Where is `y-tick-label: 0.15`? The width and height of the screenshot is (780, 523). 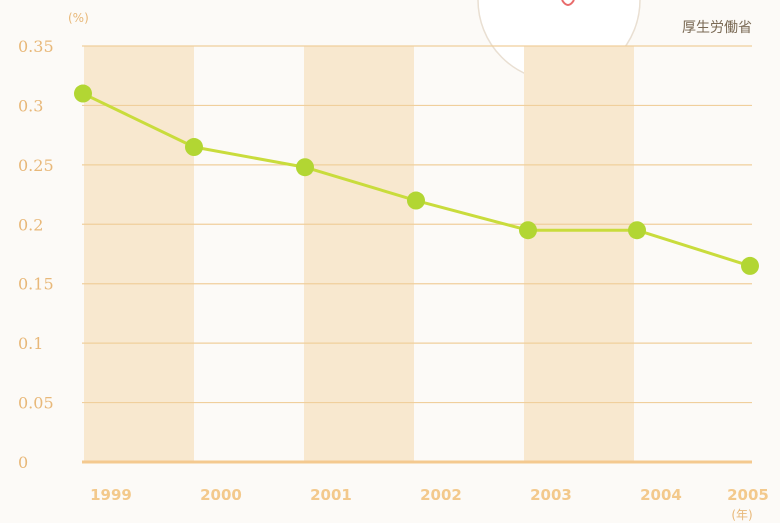
y-tick-label: 0.15 is located at coordinates (36, 284).